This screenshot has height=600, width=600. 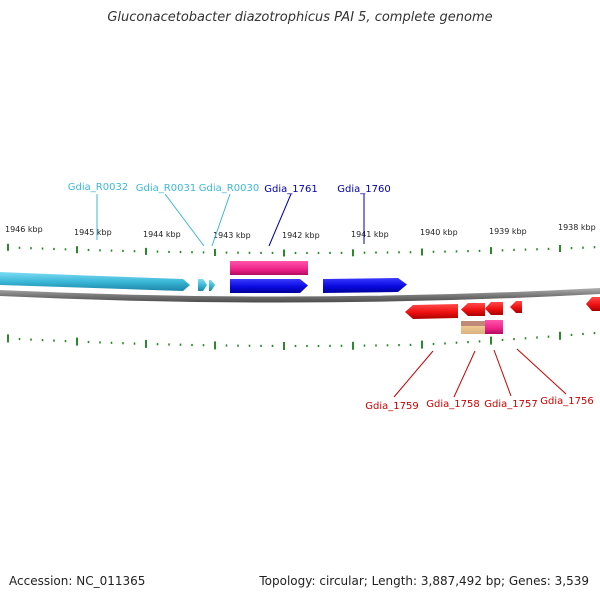 What do you see at coordinates (577, 227) in the screenshot?
I see `scale-label: 1938 kbp` at bounding box center [577, 227].